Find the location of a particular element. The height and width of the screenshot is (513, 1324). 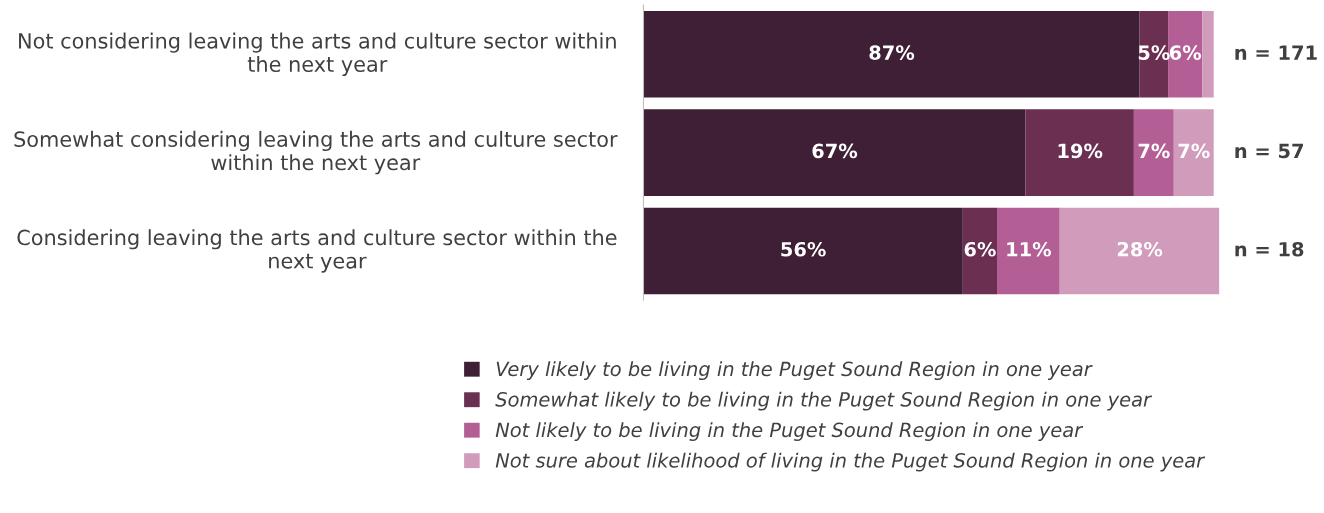

data-label: 5% is located at coordinates (1154, 52).